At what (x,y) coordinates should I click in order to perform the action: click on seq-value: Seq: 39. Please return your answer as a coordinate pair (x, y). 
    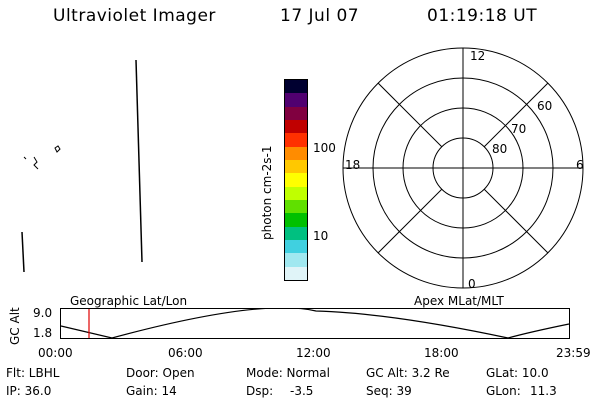
    Looking at the image, I should click on (389, 391).